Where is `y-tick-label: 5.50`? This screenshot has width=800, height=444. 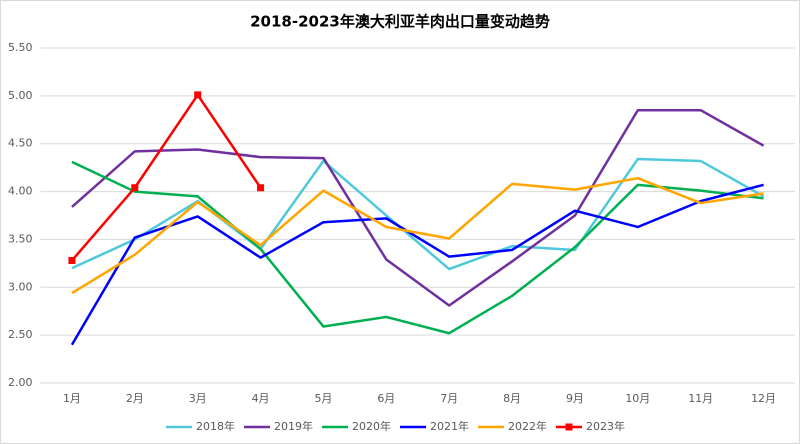 y-tick-label: 5.50 is located at coordinates (20, 47).